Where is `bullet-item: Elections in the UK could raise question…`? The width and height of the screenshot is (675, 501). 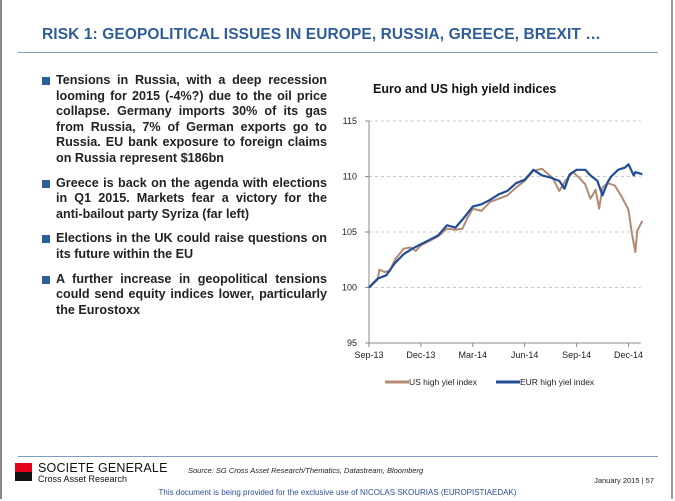
bullet-item: Elections in the UK could raise question… is located at coordinates (184, 246).